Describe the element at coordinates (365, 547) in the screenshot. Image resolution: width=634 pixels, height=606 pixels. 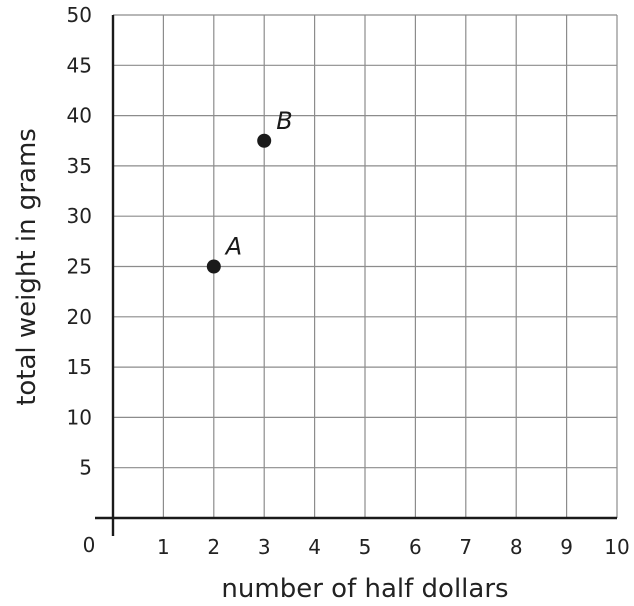
I see `x-tick-label: 5` at that location.